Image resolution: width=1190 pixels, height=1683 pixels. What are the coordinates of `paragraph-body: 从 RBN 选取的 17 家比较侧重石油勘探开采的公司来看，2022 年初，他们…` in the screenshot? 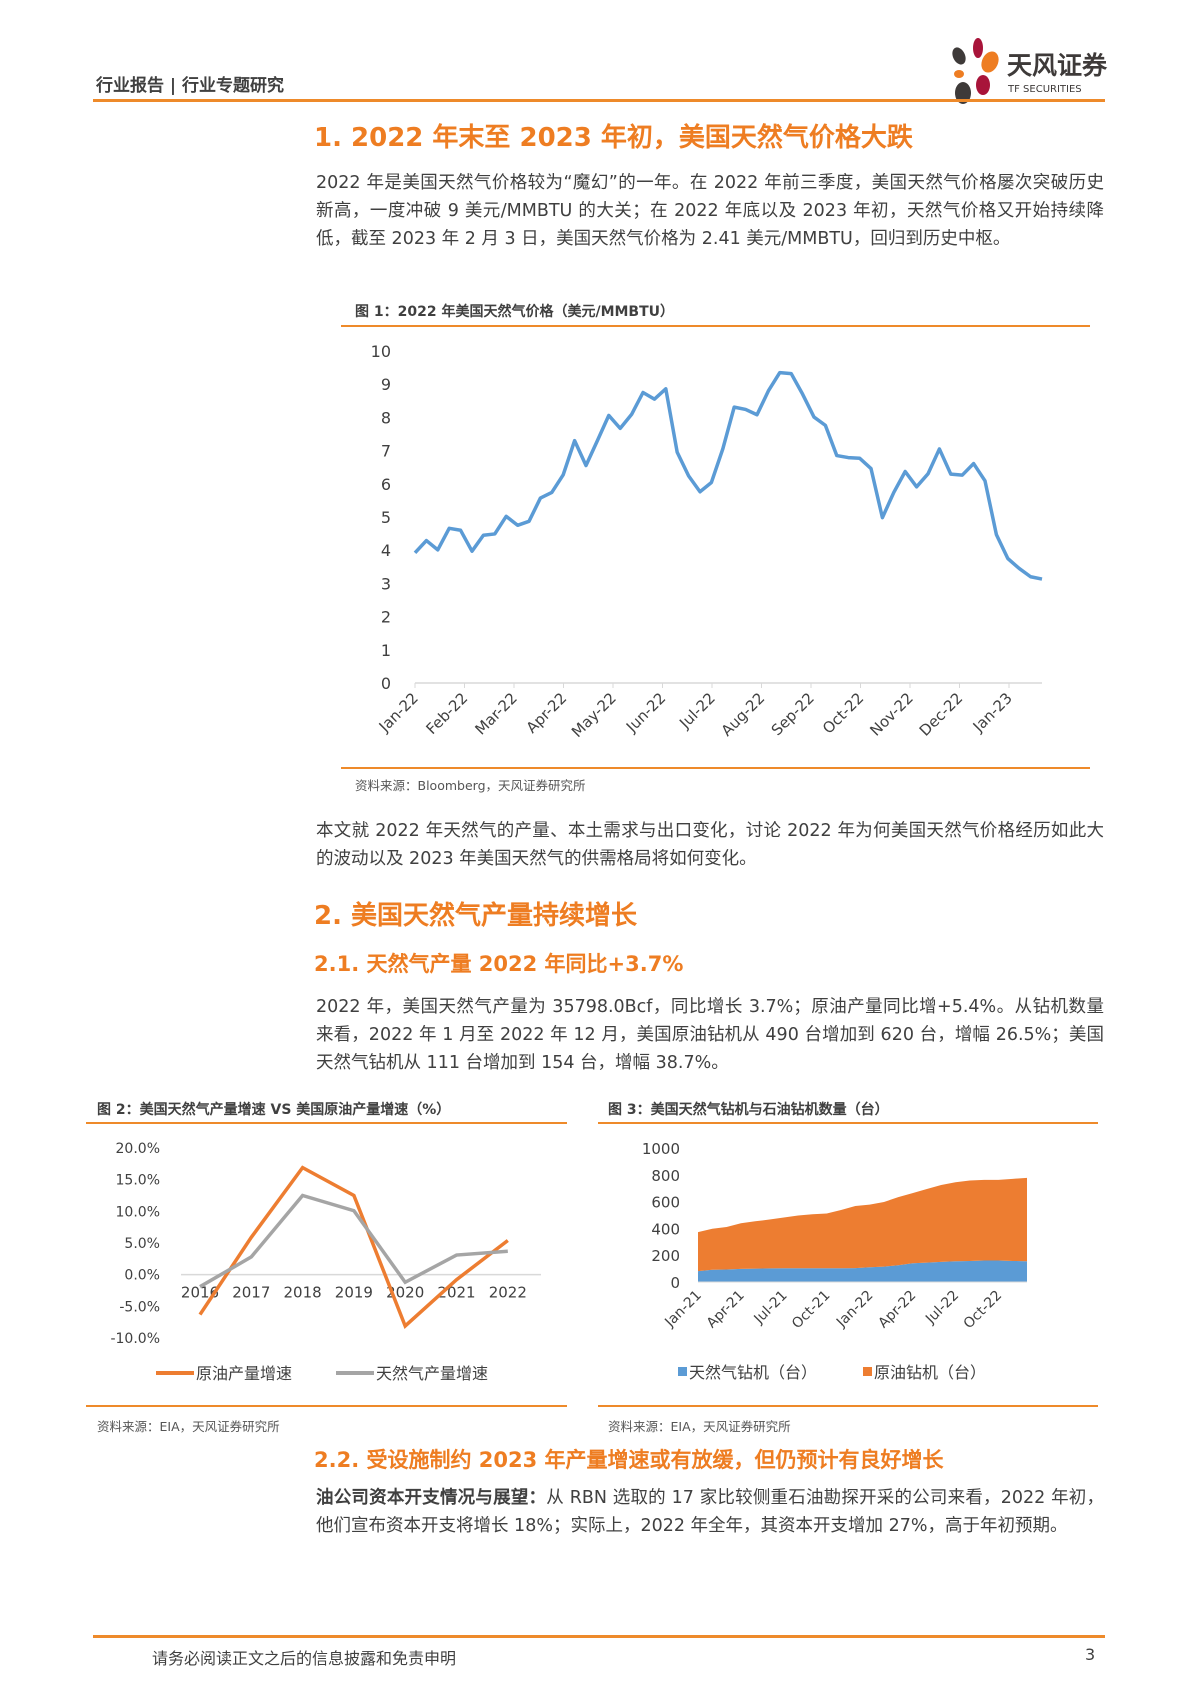 It's located at (710, 1512).